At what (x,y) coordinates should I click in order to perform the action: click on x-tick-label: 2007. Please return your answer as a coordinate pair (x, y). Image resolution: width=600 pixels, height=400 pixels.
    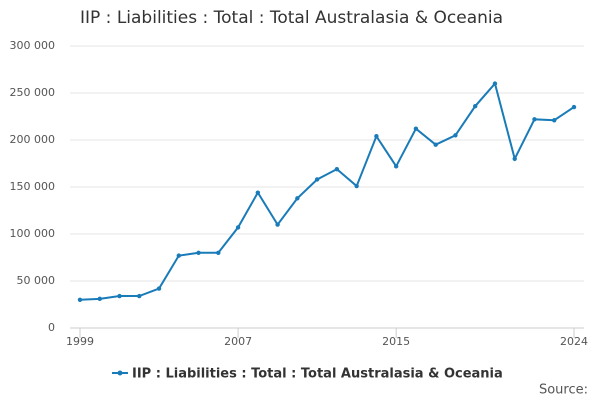
    Looking at the image, I should click on (238, 341).